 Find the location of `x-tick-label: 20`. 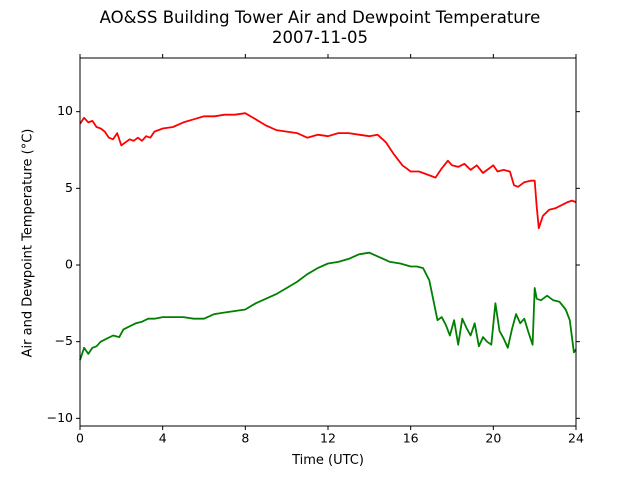

x-tick-label: 20 is located at coordinates (493, 438).